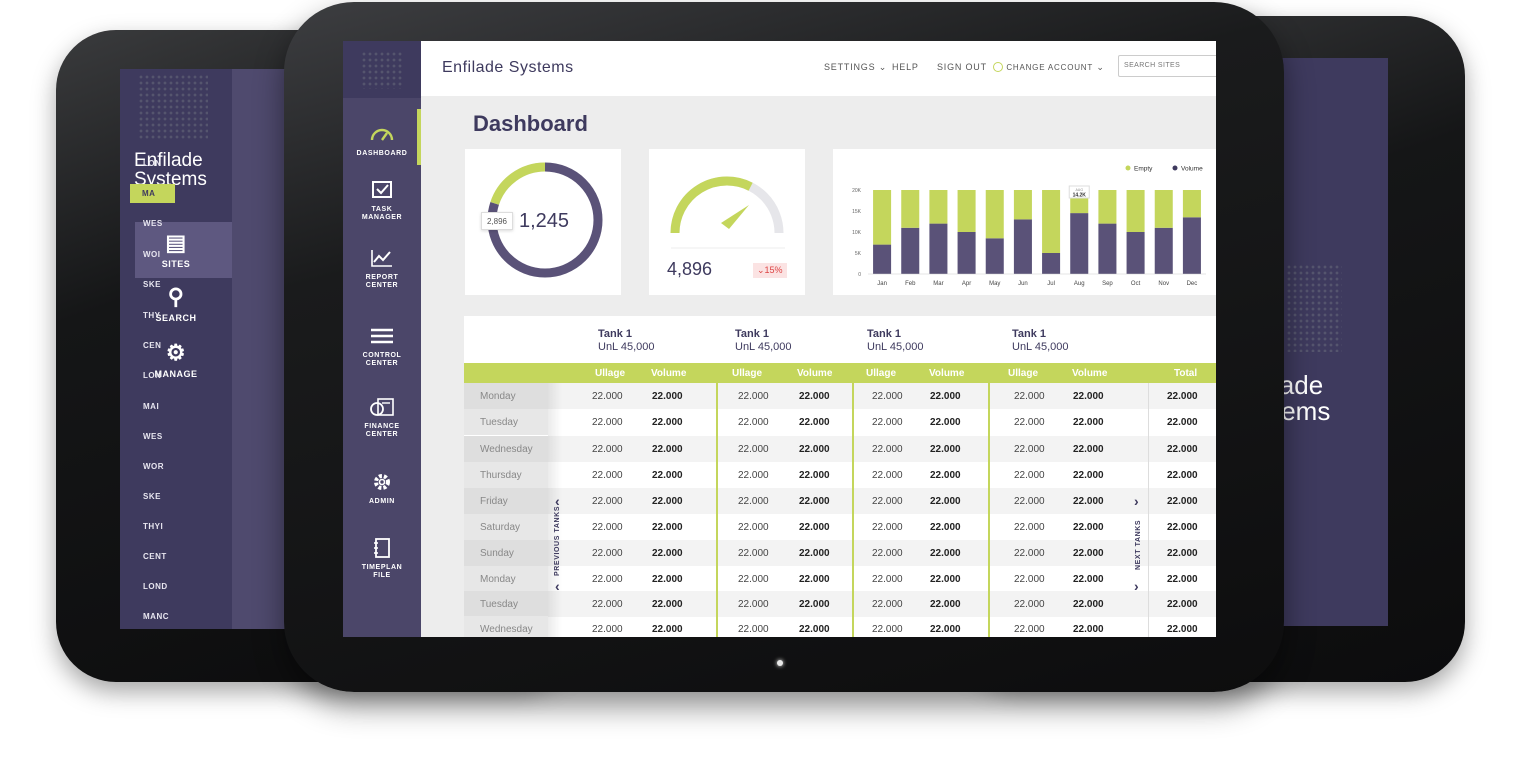  What do you see at coordinates (1148, 510) in the screenshot?
I see `total-divider` at bounding box center [1148, 510].